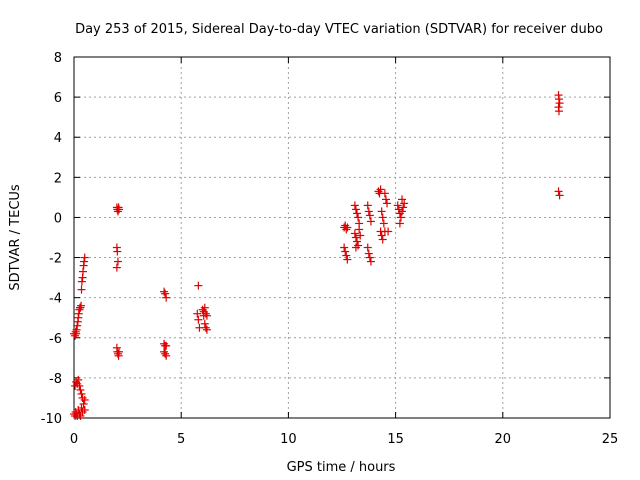 The width and height of the screenshot is (640, 480). Describe the element at coordinates (58, 98) in the screenshot. I see `y-tick-label: 6` at that location.